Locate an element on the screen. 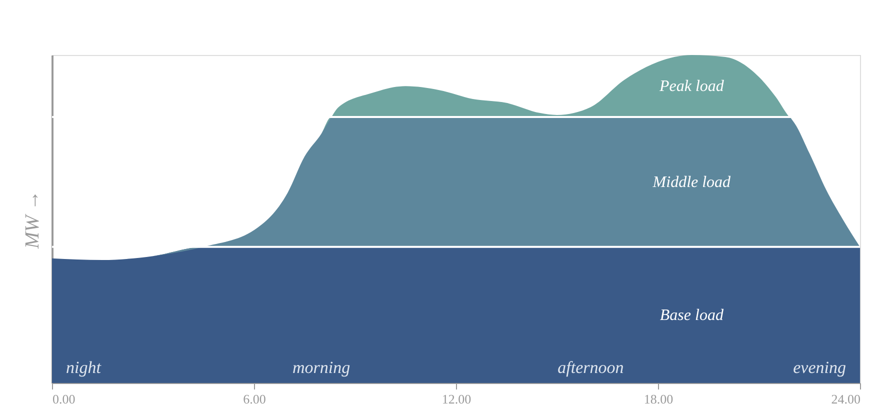 The height and width of the screenshot is (414, 889). series-label: Peak load is located at coordinates (691, 86).